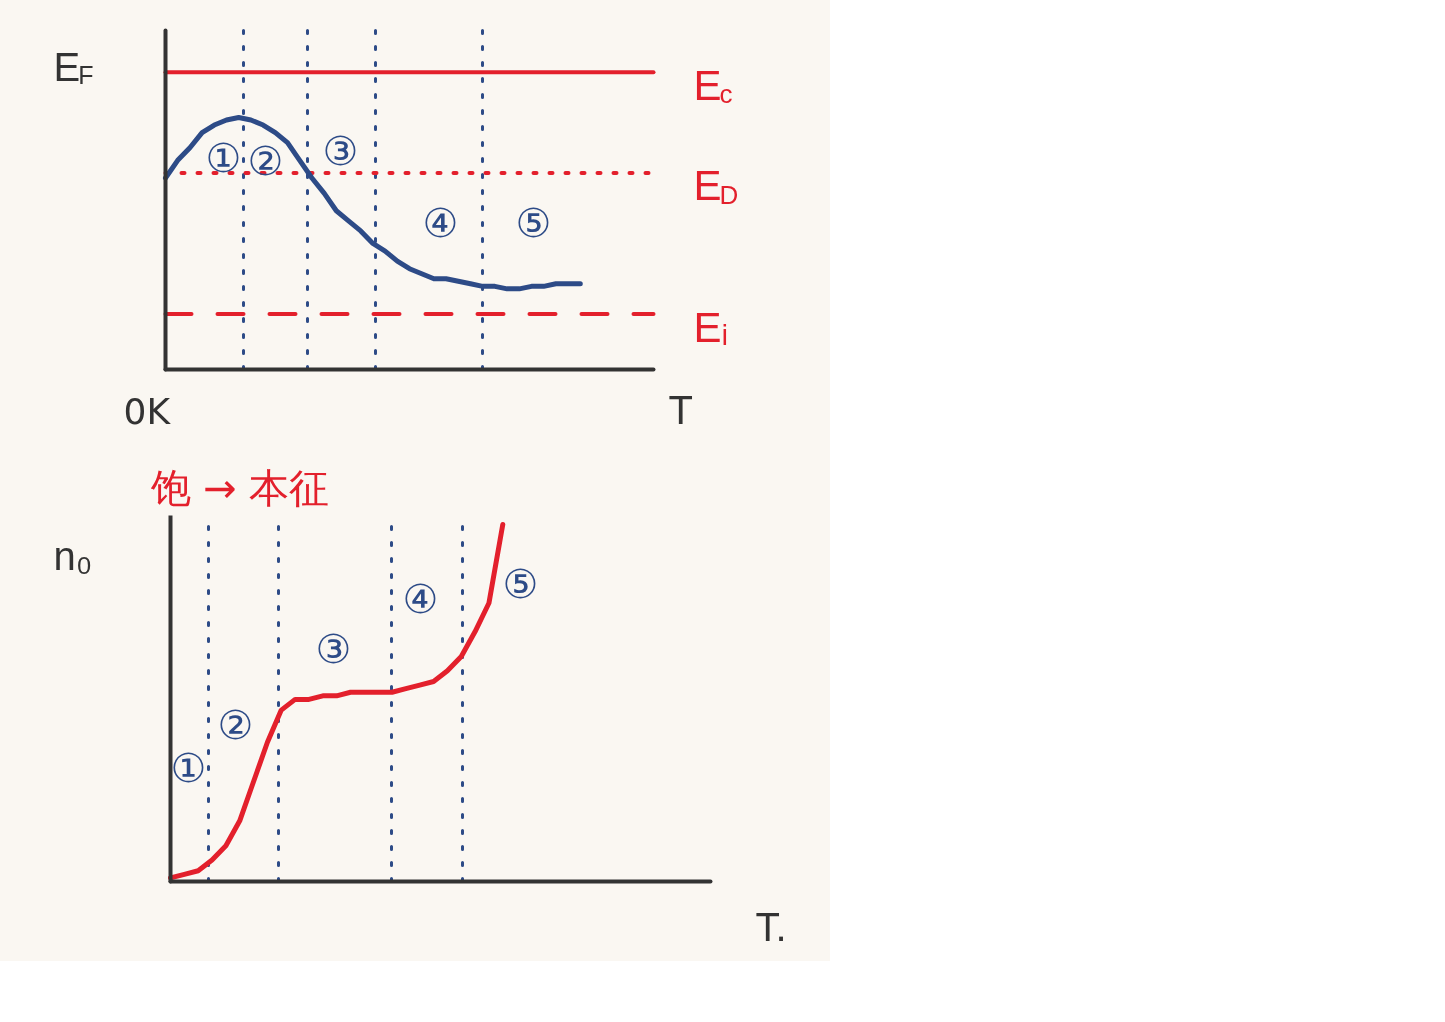 The height and width of the screenshot is (1022, 1445). Describe the element at coordinates (771, 926) in the screenshot. I see `x-axis-title: T.` at that location.